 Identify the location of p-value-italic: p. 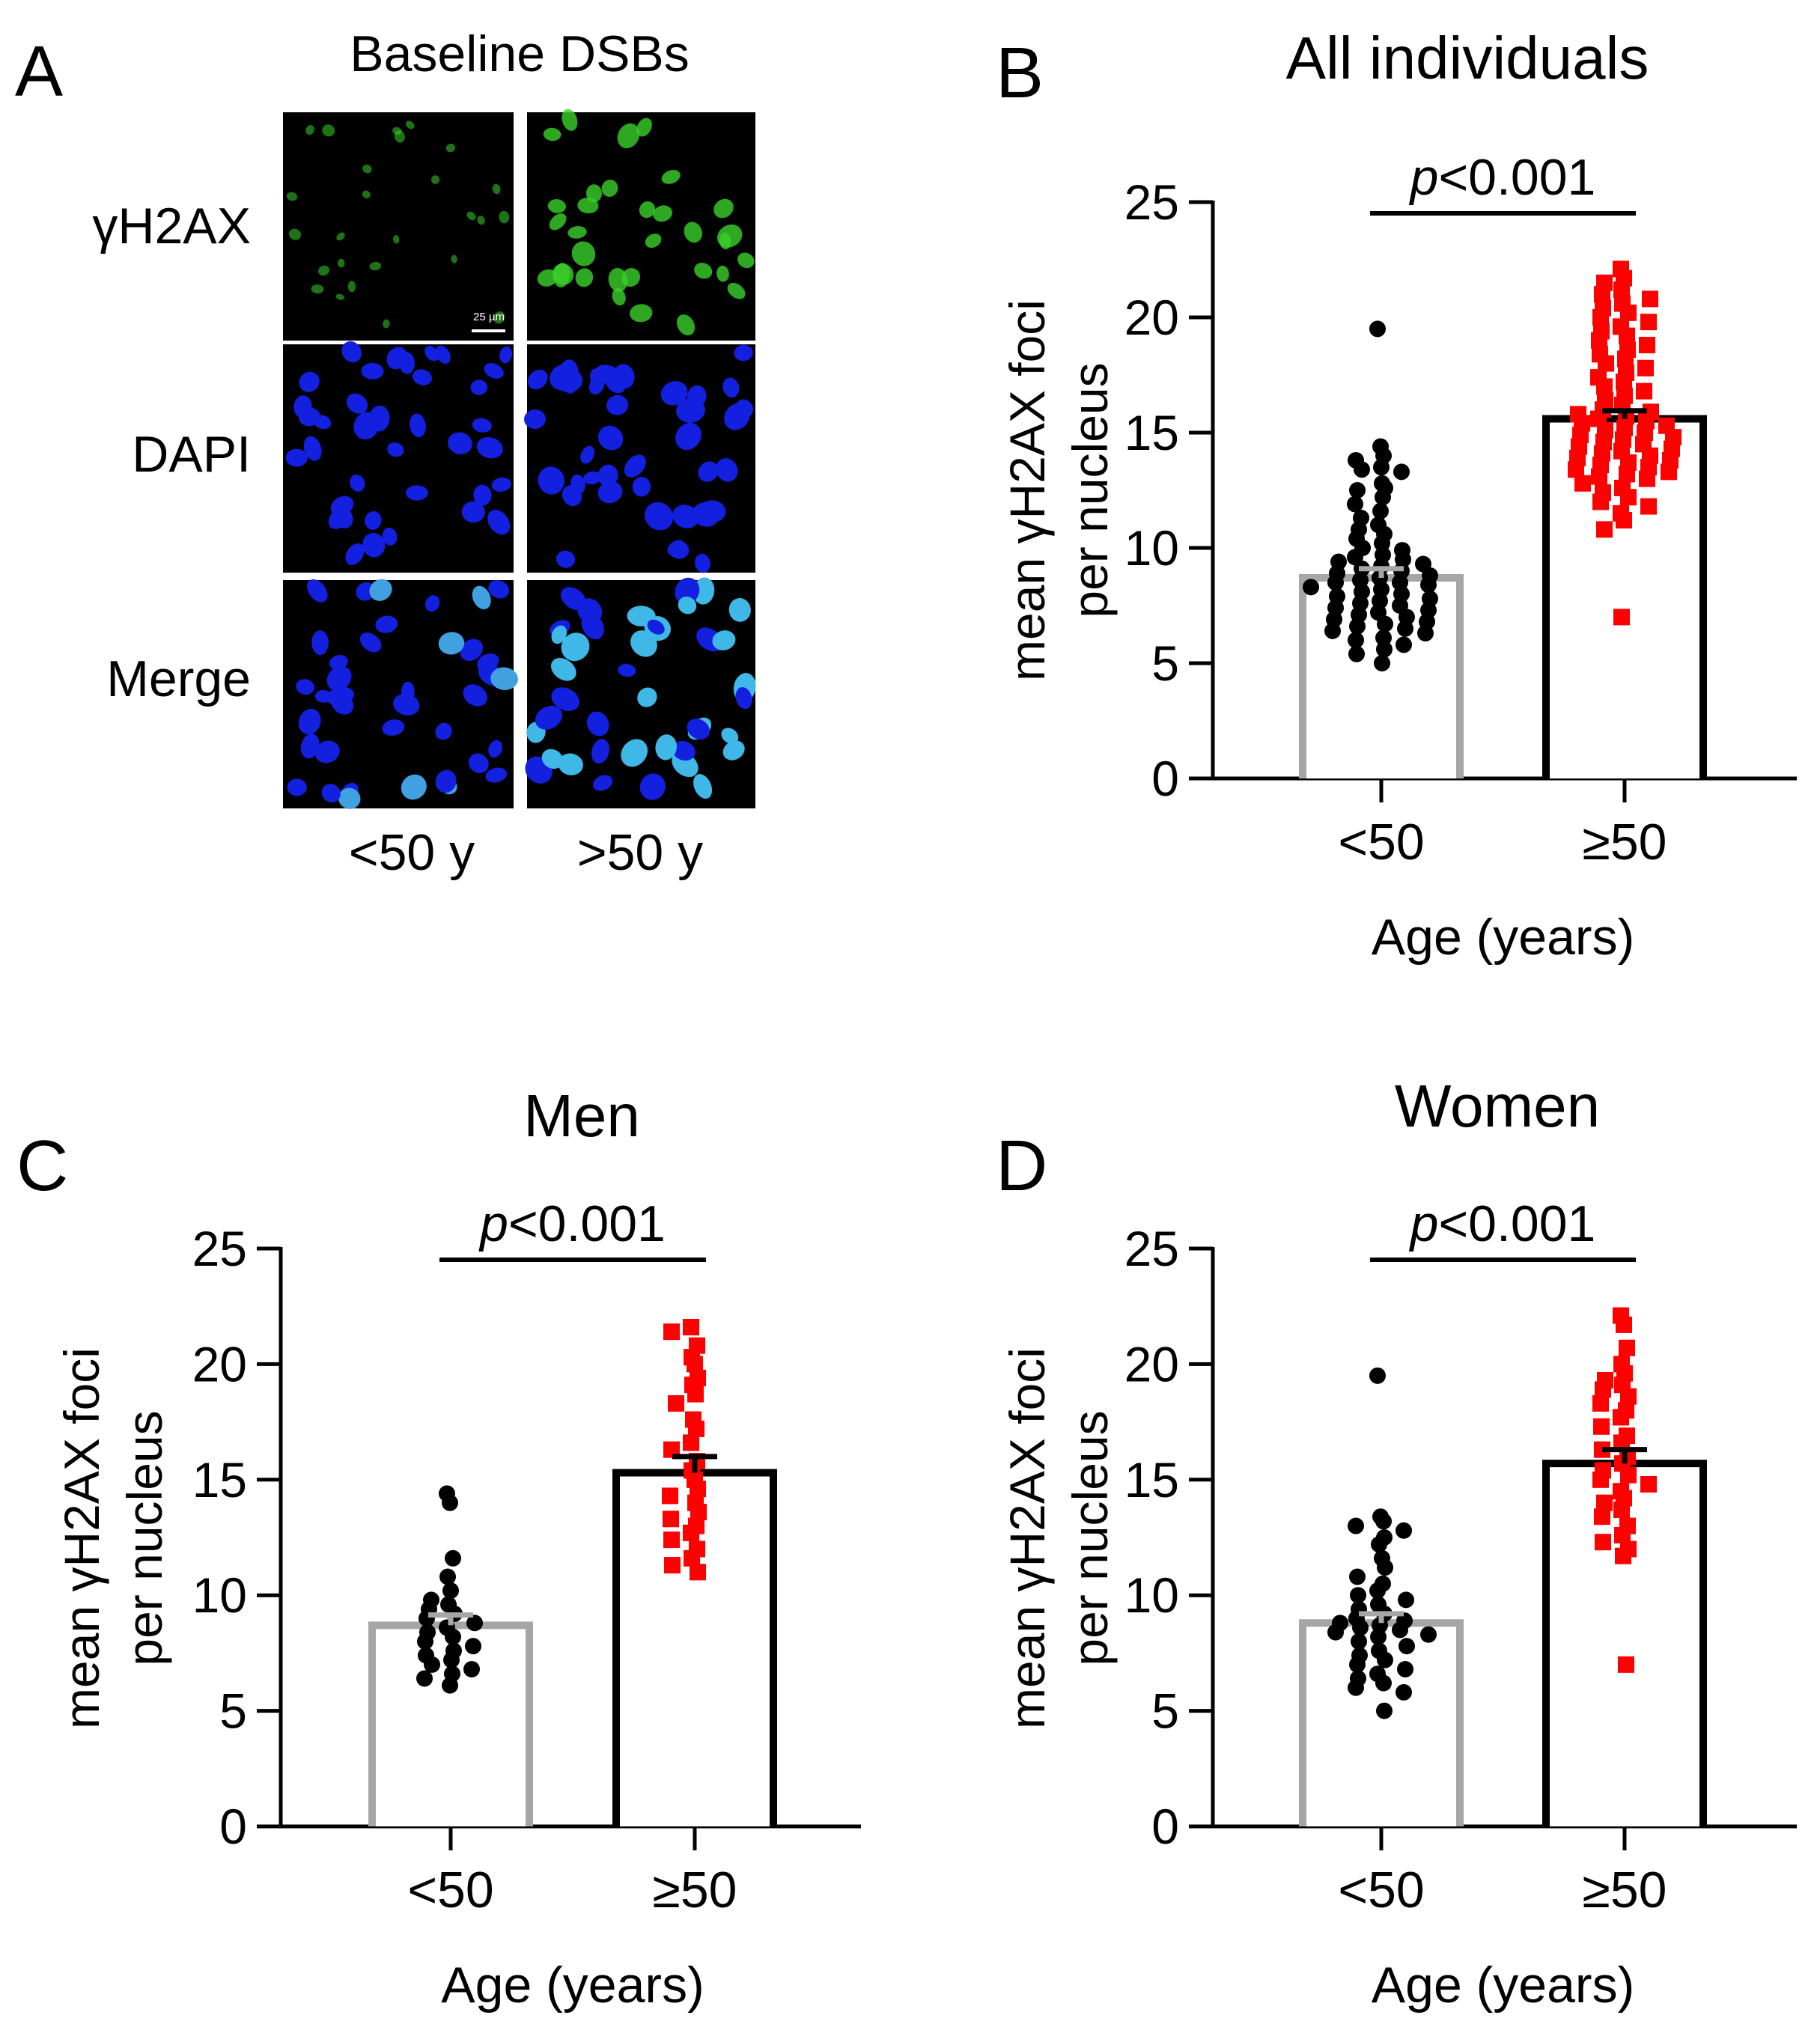
(1424, 177).